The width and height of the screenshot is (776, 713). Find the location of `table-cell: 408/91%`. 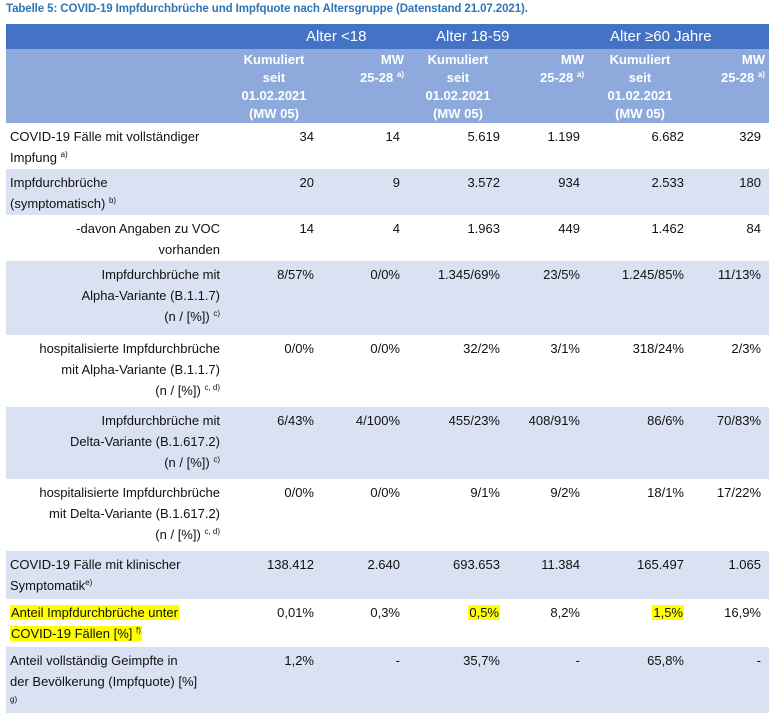

table-cell: 408/91% is located at coordinates (548, 443).